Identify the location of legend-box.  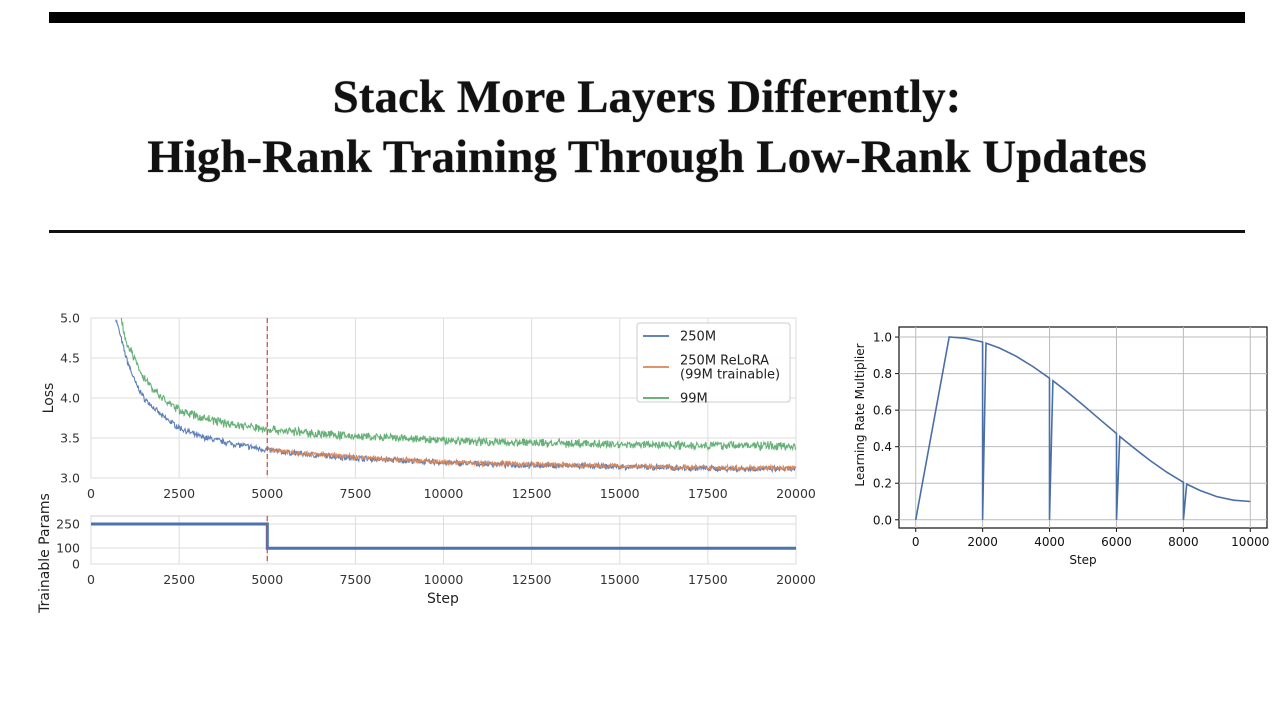
(713, 362).